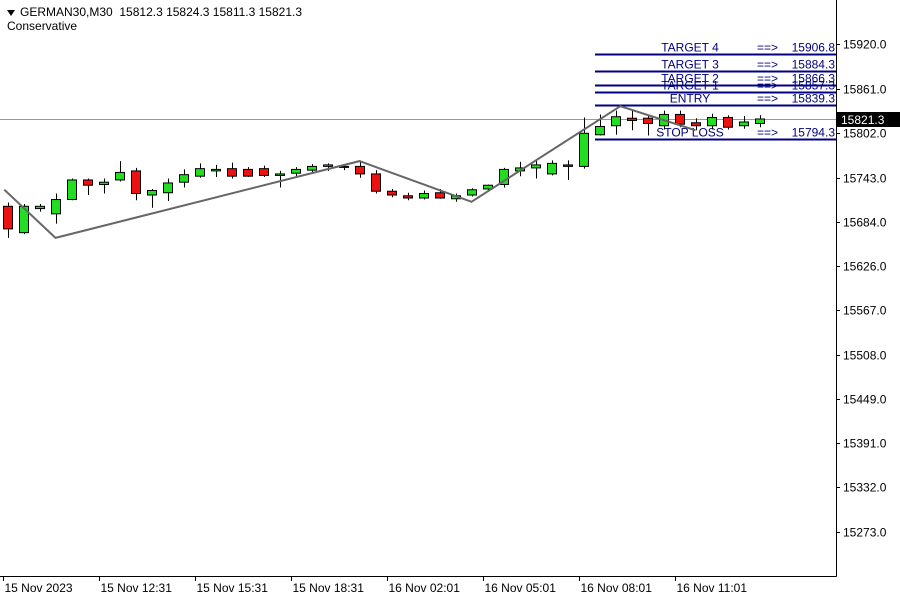 The height and width of the screenshot is (600, 900). Describe the element at coordinates (814, 48) in the screenshot. I see `level-value: 15906.8` at that location.